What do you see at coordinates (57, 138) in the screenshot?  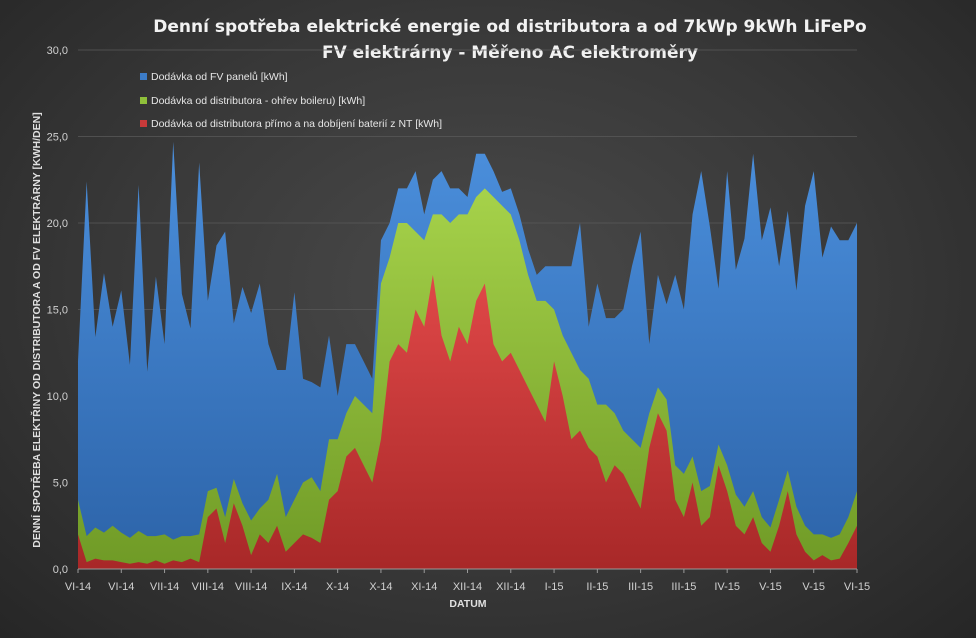 I see `y-tick-label: 25,0` at bounding box center [57, 138].